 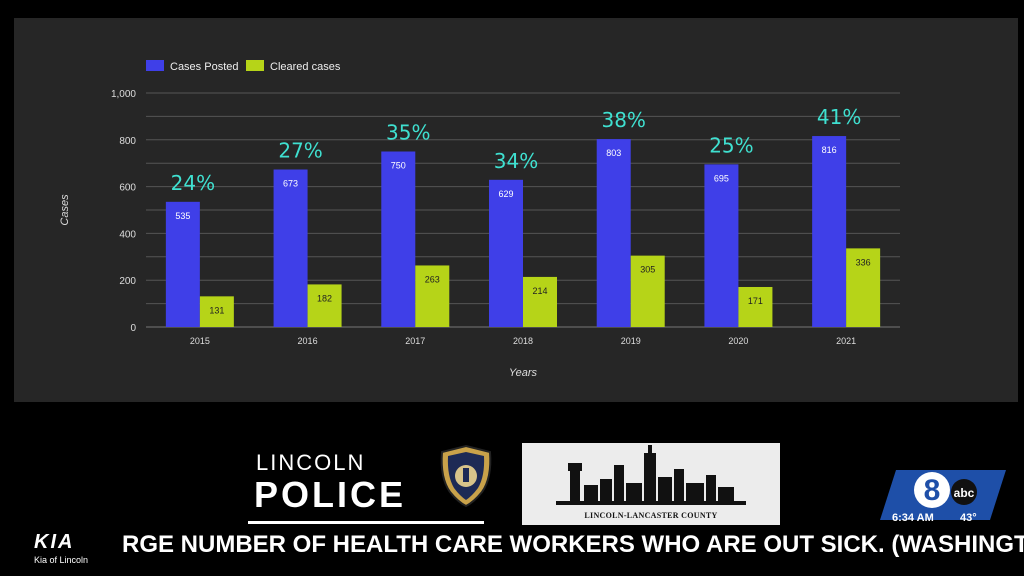 I want to click on bar-value-label: 629, so click(x=505, y=194).